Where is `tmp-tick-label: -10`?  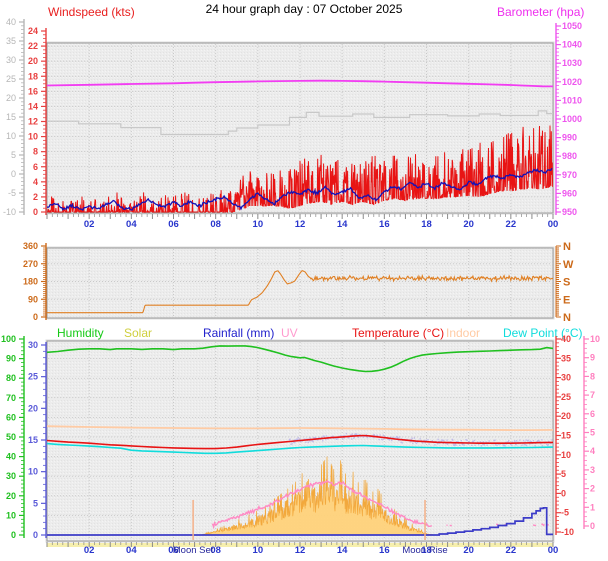 tmp-tick-label: -10 is located at coordinates (567, 532).